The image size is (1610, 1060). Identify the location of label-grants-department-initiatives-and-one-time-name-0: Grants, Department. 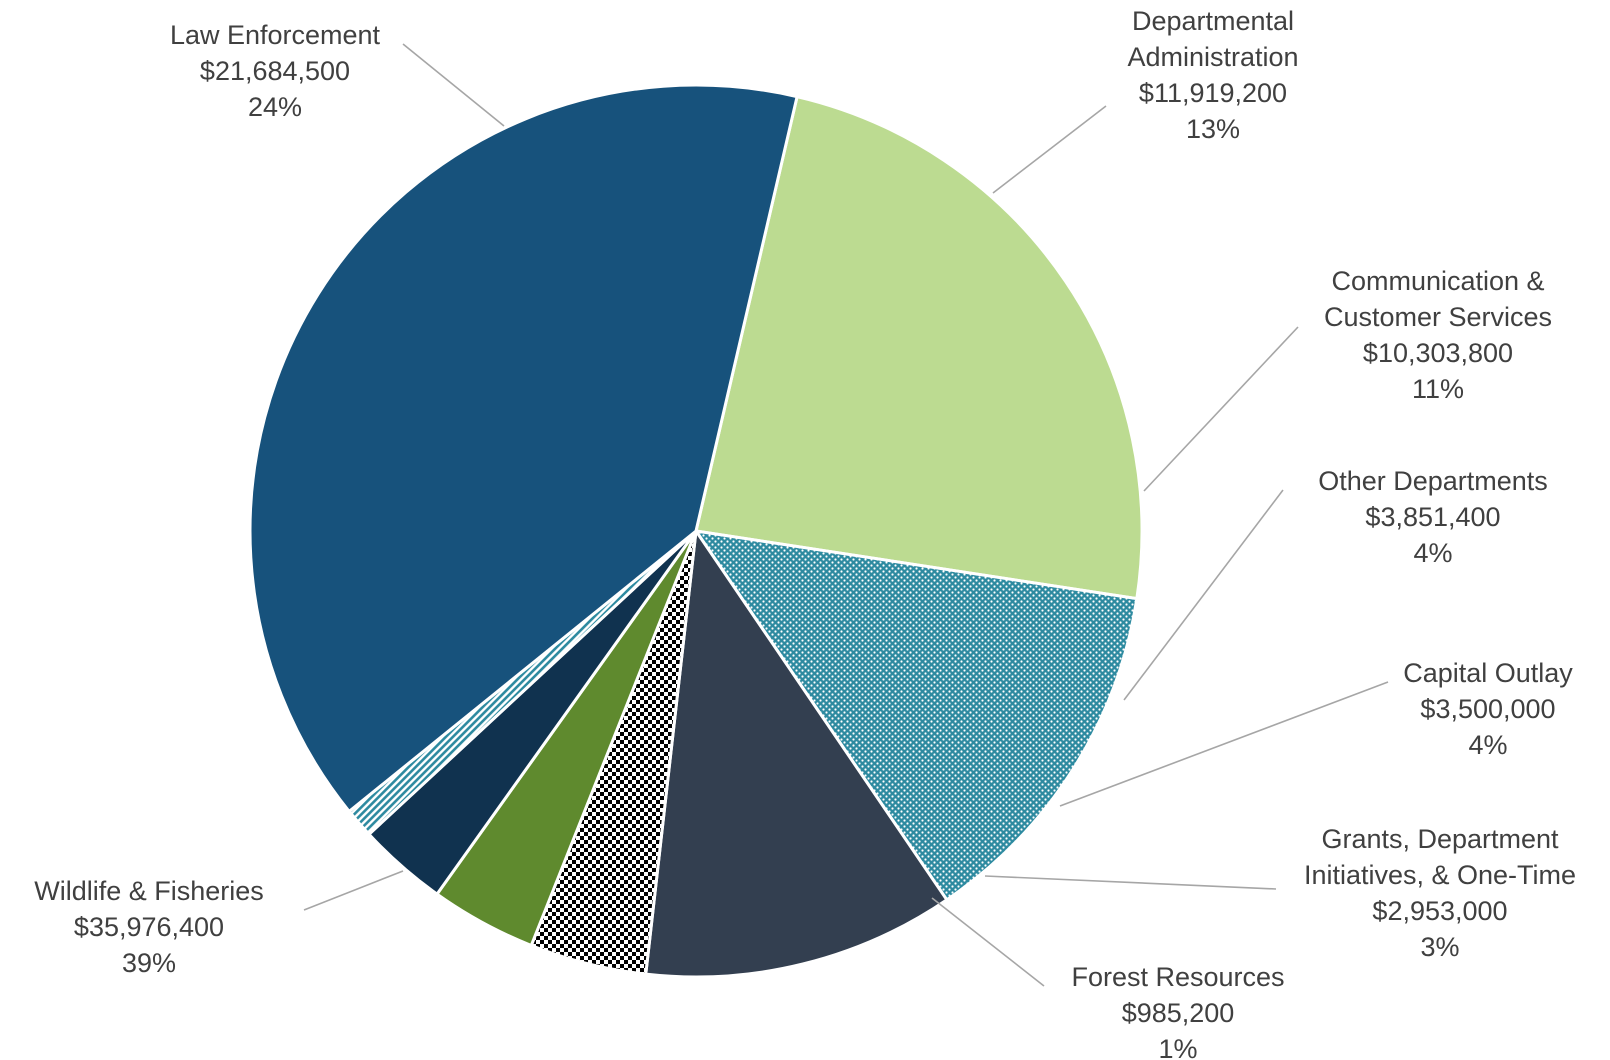
(1440, 839).